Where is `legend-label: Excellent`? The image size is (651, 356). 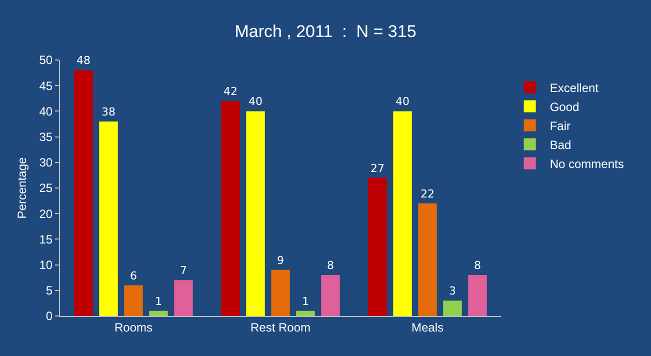
legend-label: Excellent is located at coordinates (575, 87).